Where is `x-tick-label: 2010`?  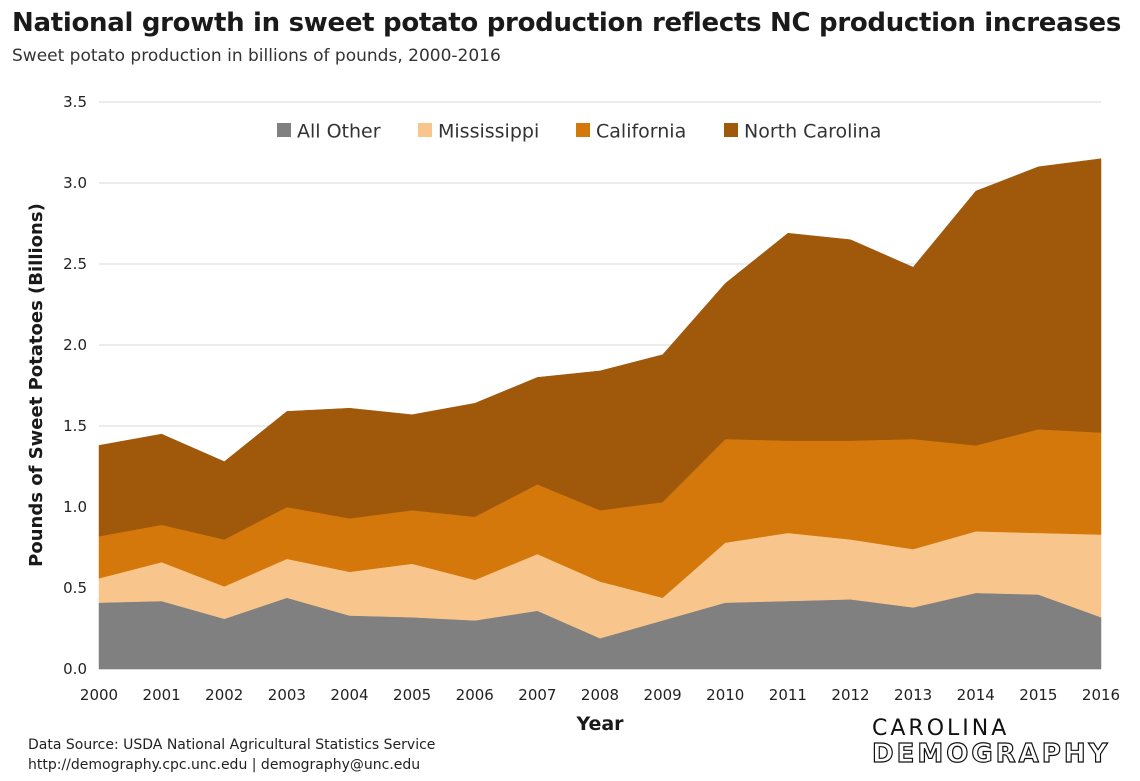 x-tick-label: 2010 is located at coordinates (725, 695).